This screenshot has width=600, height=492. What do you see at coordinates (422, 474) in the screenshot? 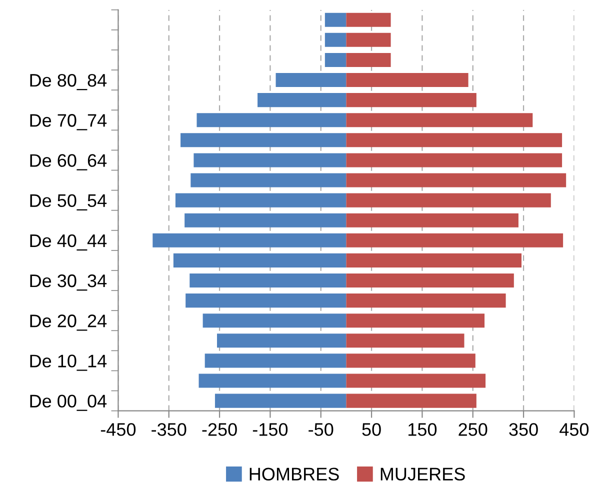
I see `legend-label: MUJERES` at bounding box center [422, 474].